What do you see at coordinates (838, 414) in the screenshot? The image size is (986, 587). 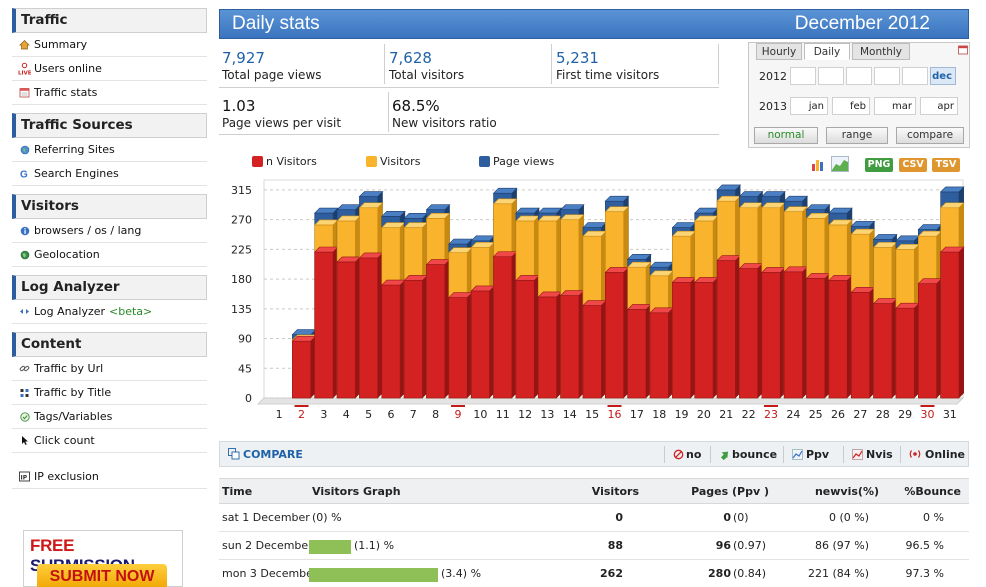 I see `x-tick-label: 26` at bounding box center [838, 414].